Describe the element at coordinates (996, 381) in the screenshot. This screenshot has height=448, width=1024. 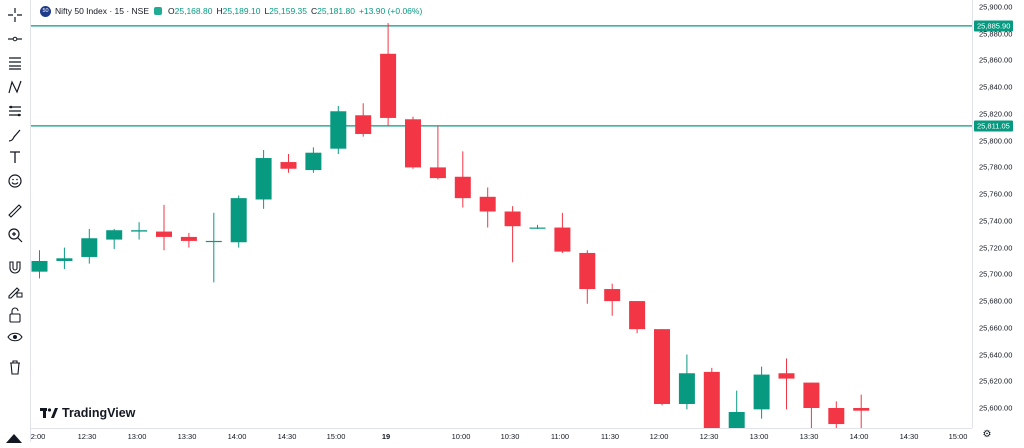
I see `price-tick-label: 25,620.00` at that location.